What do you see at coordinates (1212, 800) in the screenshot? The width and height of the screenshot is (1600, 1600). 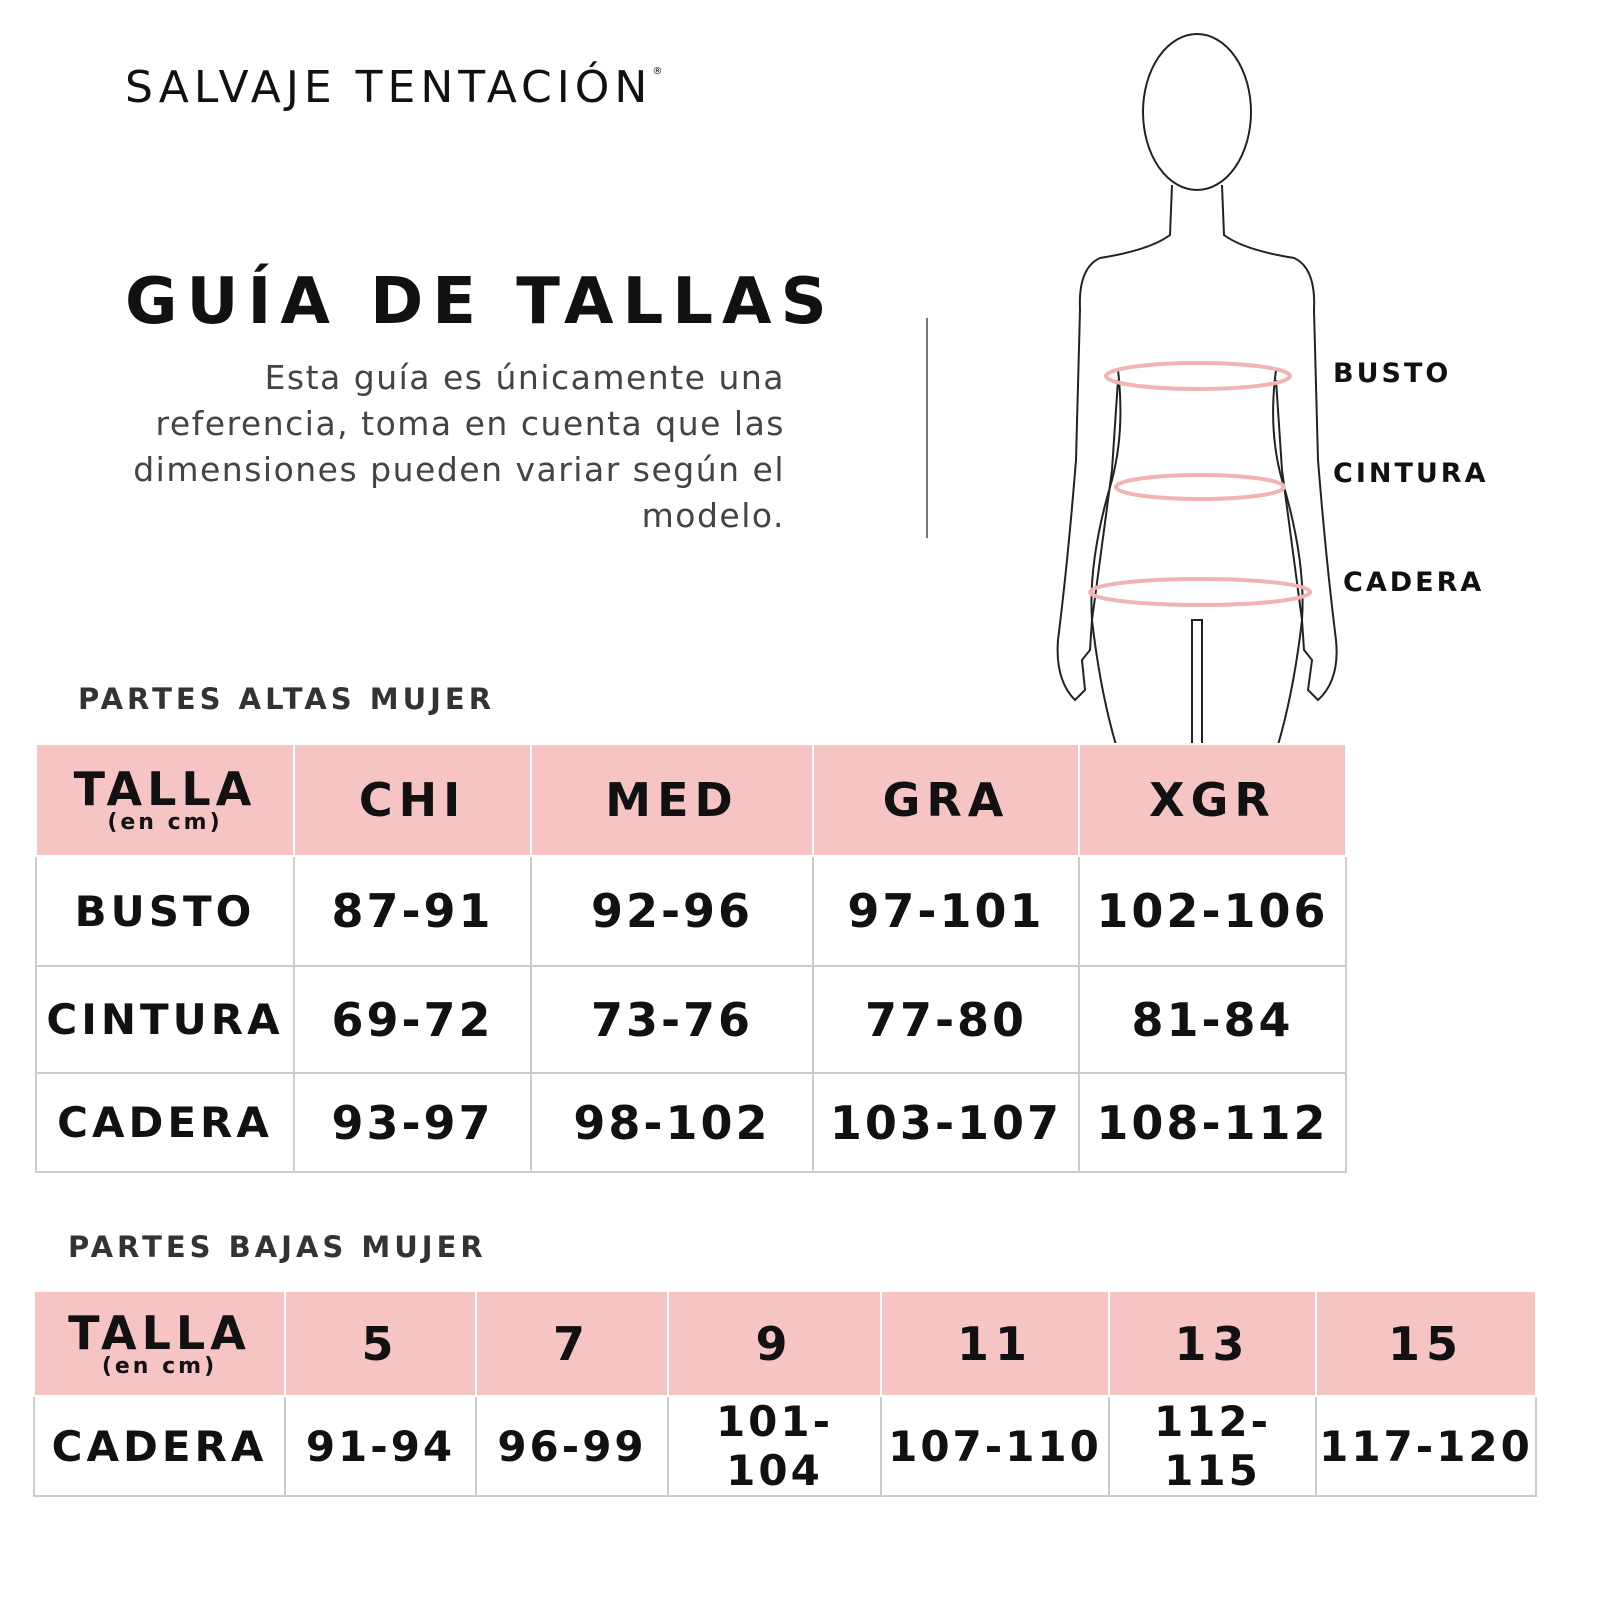 I see `size-header: XGR` at bounding box center [1212, 800].